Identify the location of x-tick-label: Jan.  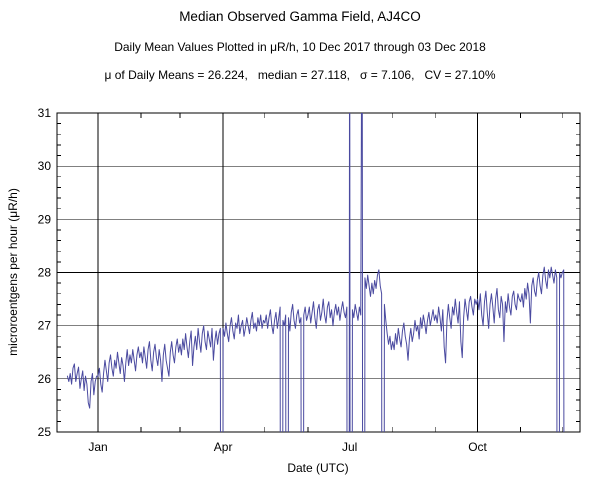
(97, 447).